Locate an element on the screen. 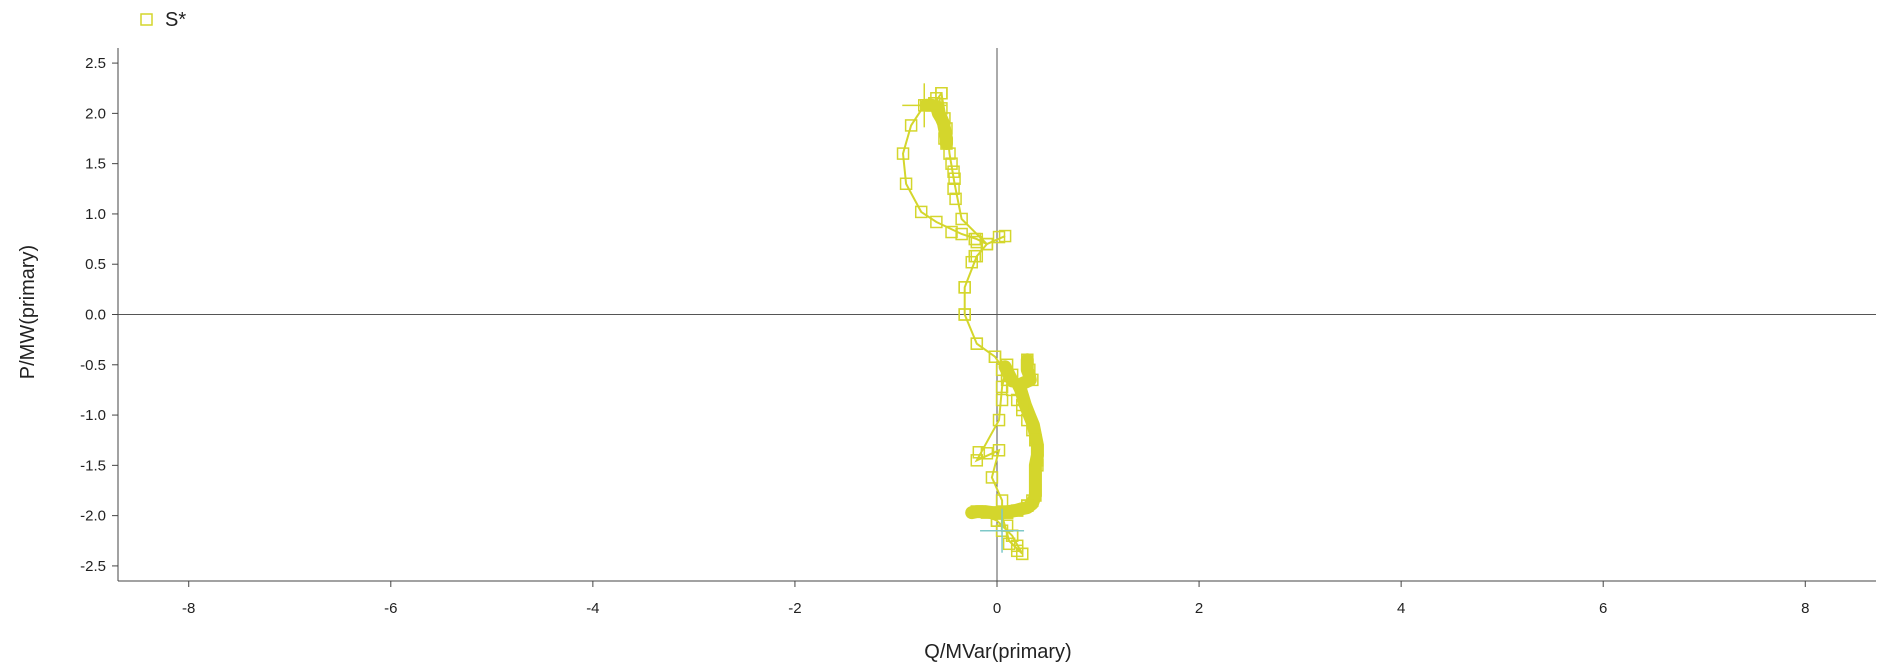 The image size is (1884, 670). x-tick-label: -2 is located at coordinates (794, 608).